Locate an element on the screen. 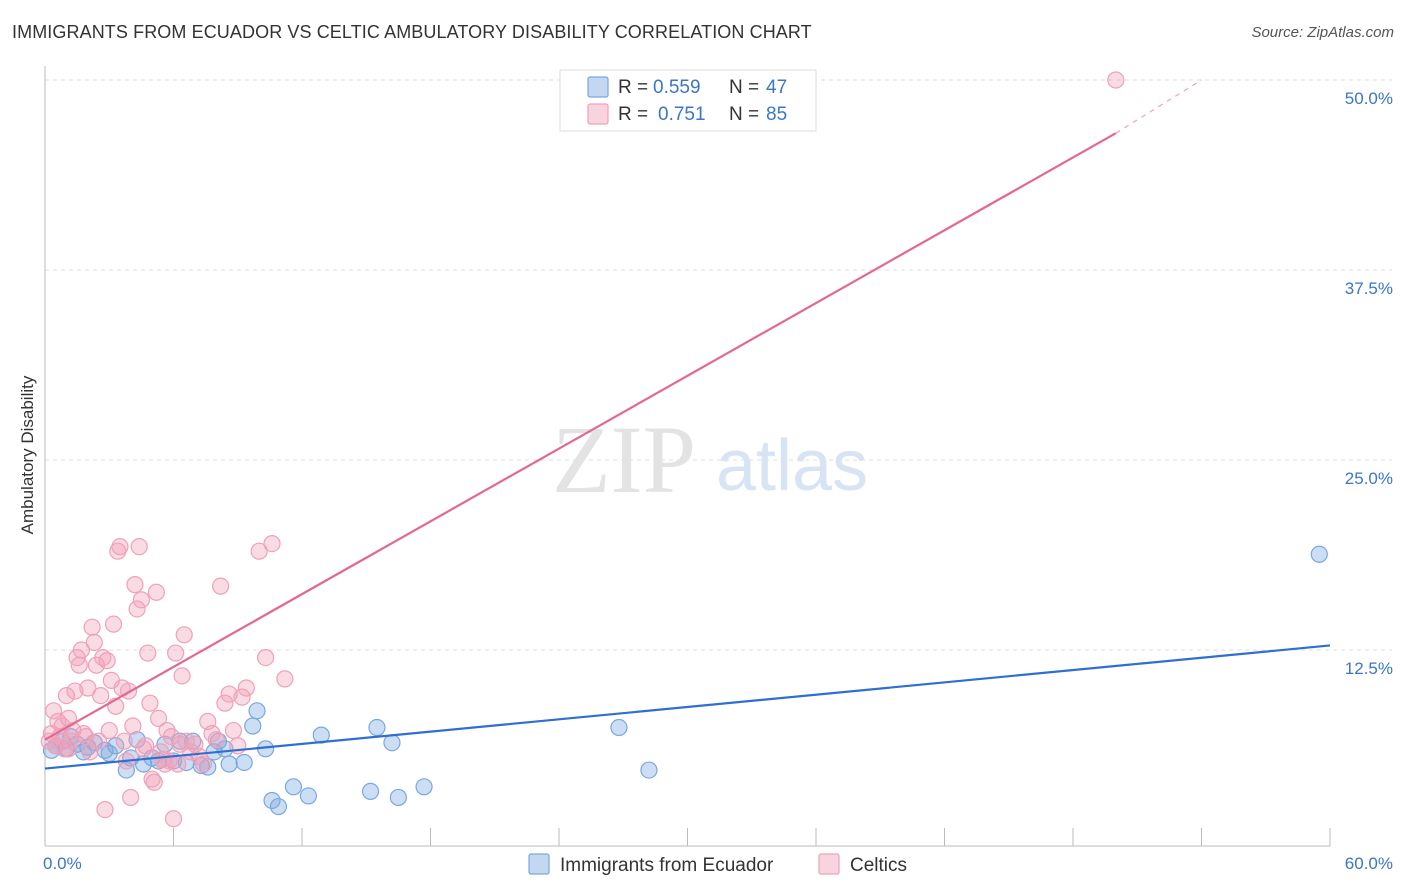 The height and width of the screenshot is (892, 1406). bottom-legend-label-ecuador: Immigrants from Ecuador is located at coordinates (667, 865).